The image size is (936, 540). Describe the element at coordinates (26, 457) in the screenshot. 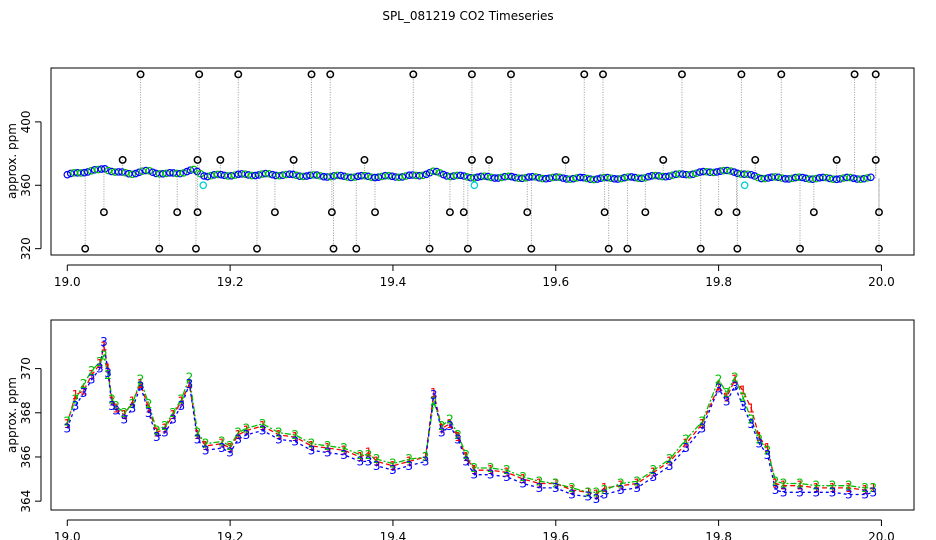

I see `y-tick-label: 366` at that location.